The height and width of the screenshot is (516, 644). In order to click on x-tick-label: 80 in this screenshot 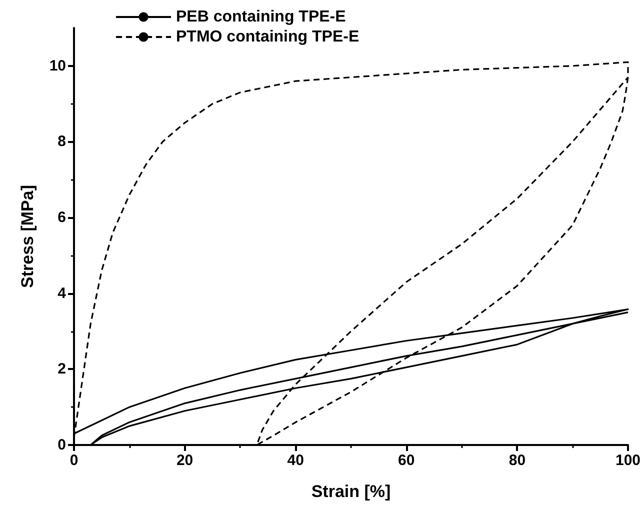, I will do `click(517, 460)`.